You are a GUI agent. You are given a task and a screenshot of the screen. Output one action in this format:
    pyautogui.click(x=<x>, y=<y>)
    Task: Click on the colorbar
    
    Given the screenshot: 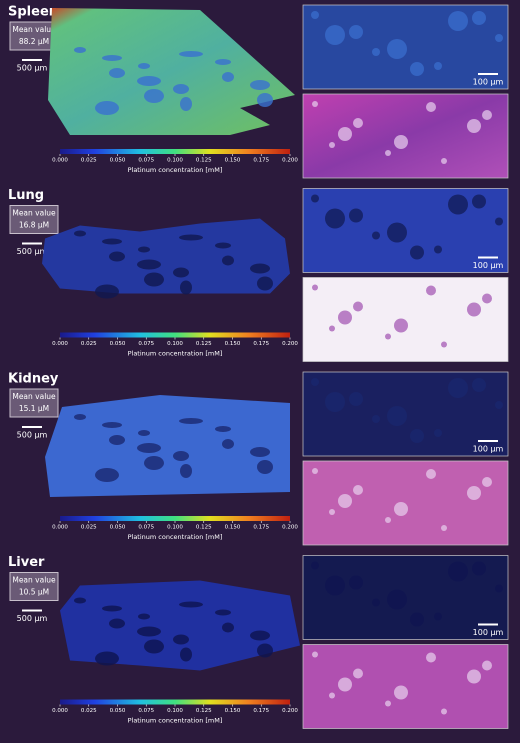 What is the action you would take?
    pyautogui.click(x=175, y=151)
    